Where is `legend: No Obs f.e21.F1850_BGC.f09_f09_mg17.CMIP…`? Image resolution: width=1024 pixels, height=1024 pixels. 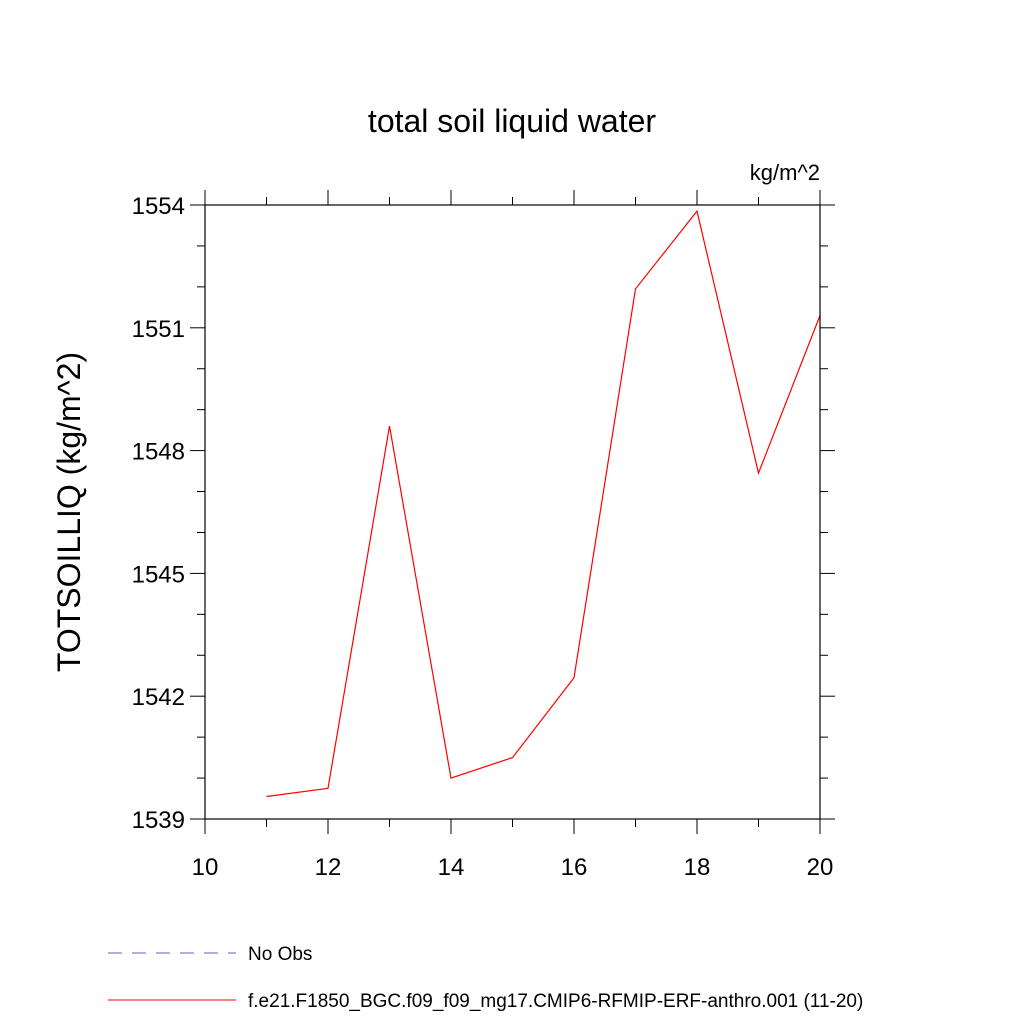 legend: No Obs f.e21.F1850_BGC.f09_f09_mg17.CMIP… is located at coordinates (485, 978).